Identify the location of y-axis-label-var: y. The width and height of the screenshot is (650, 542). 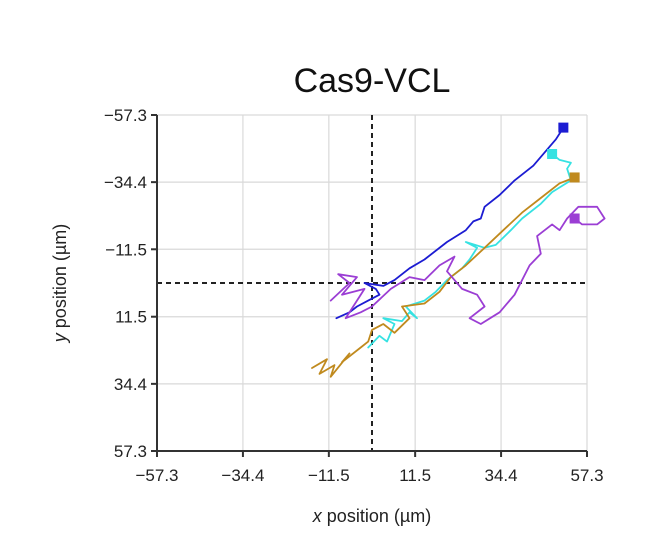
(60, 338).